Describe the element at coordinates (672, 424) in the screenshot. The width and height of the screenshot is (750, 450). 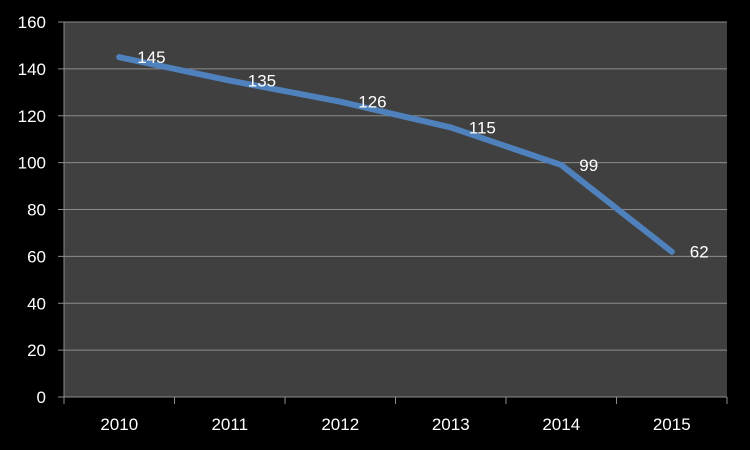
I see `x-tick-label: 2015` at that location.